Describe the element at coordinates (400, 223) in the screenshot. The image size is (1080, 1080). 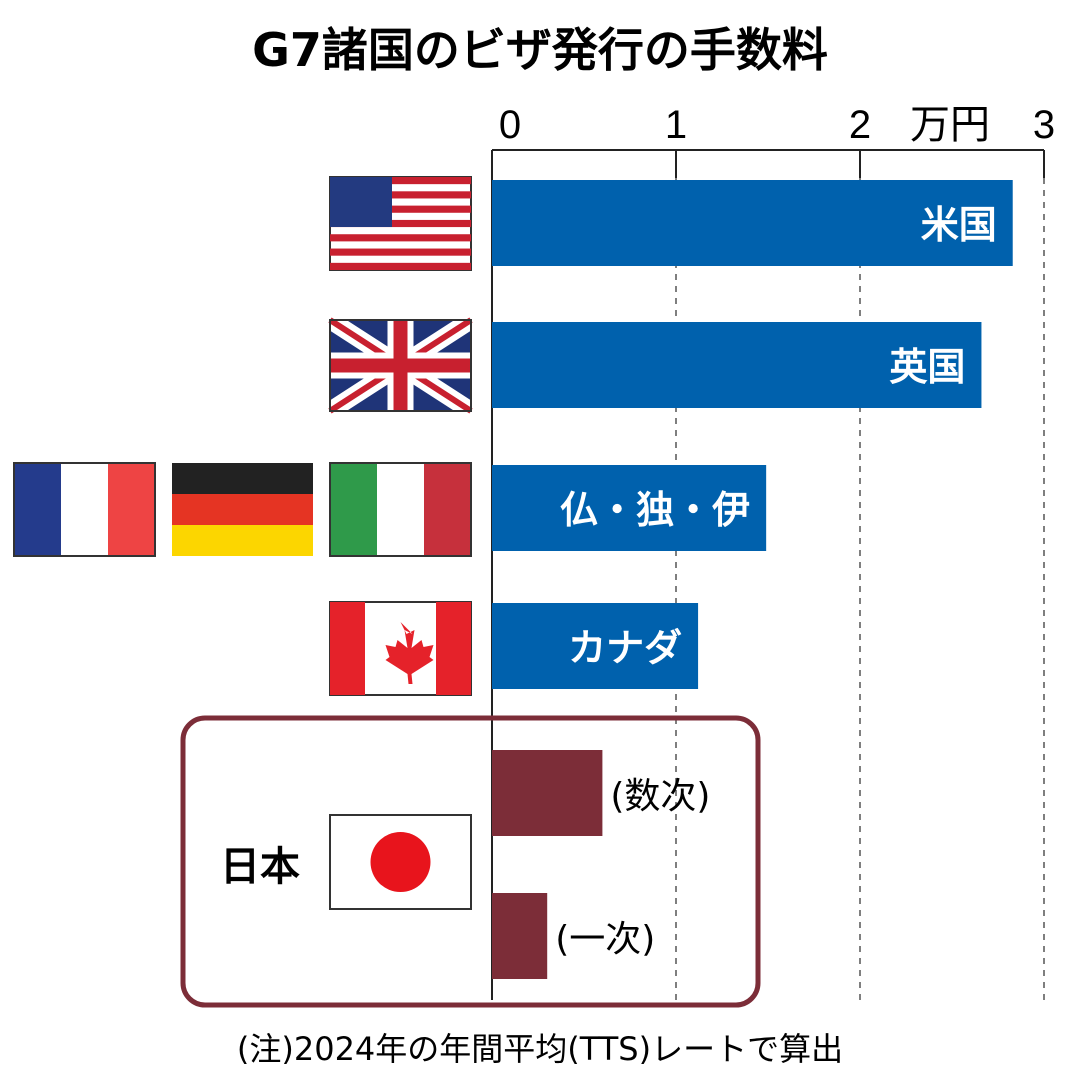
I see `us-flag` at that location.